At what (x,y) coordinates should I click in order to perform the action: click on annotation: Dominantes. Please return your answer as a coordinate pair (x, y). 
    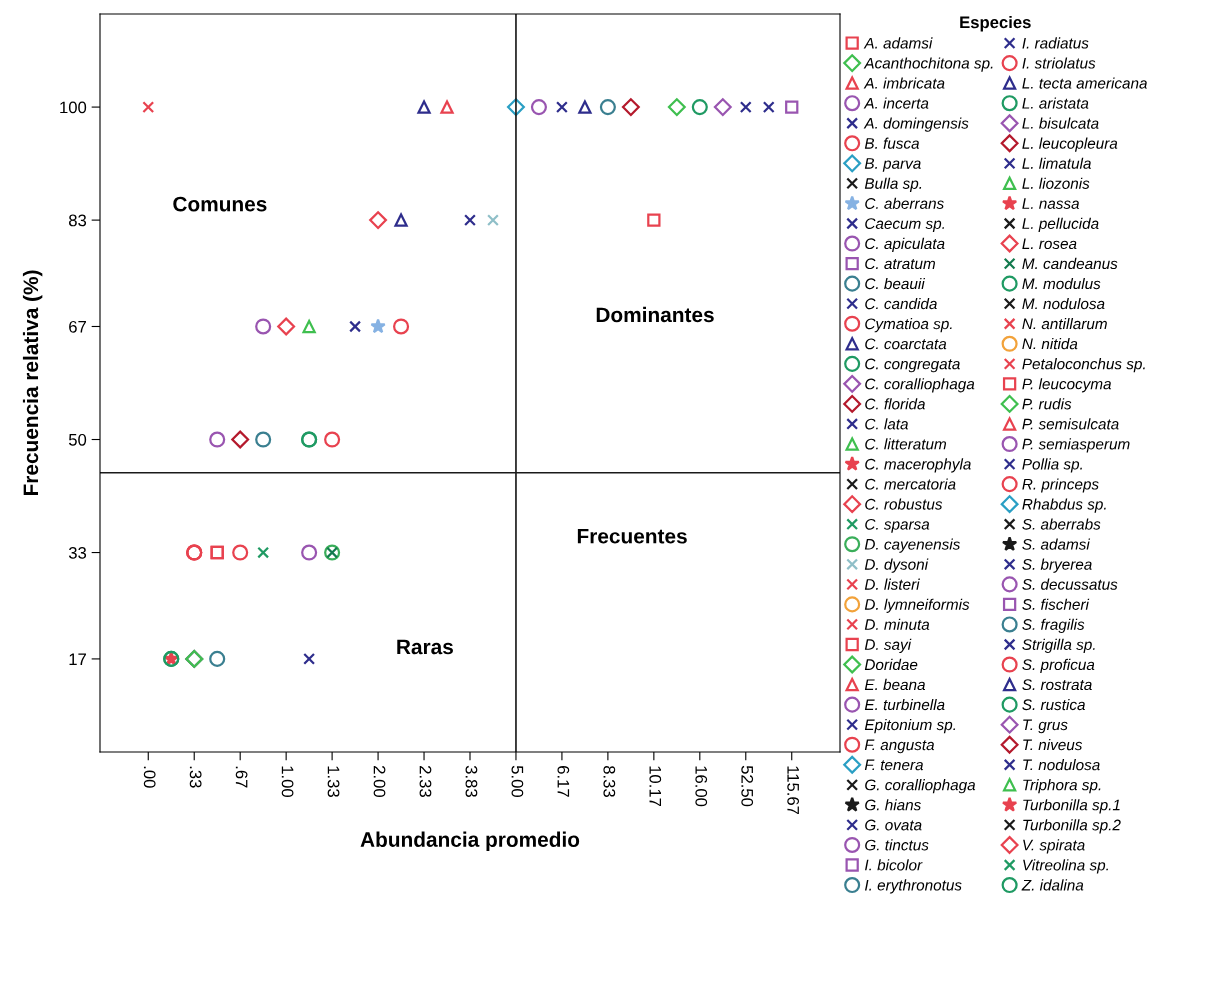
    Looking at the image, I should click on (655, 314).